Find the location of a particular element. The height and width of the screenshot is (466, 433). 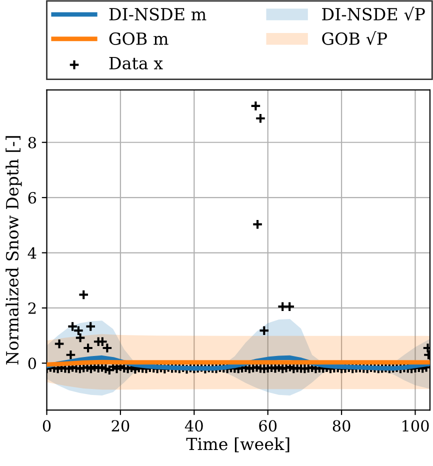

y-axis-title: Normalized Snow Depth [-] is located at coordinates (14, 250).